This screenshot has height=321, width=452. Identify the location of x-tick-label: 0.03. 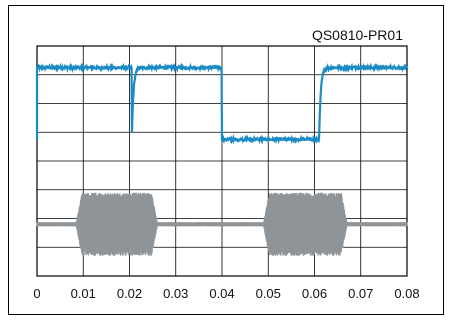
(175, 293).